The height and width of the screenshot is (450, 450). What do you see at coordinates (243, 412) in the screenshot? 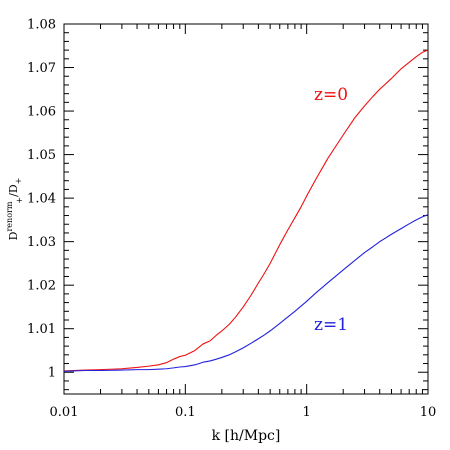
I see `x-tick-labels: 0.01 0.1 1 10` at bounding box center [243, 412].